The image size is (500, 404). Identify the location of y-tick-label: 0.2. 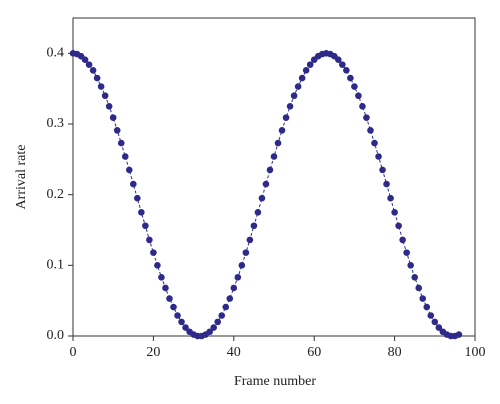
(56, 194).